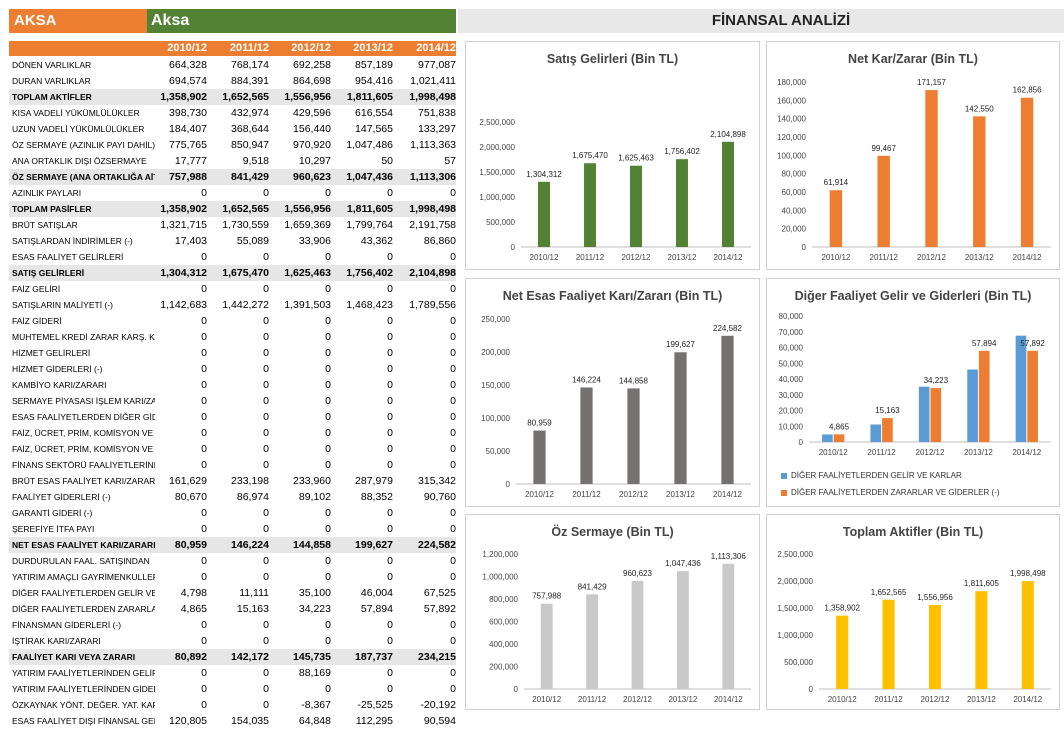  What do you see at coordinates (369, 97) in the screenshot?
I see `value-cell: 1,811,605` at bounding box center [369, 97].